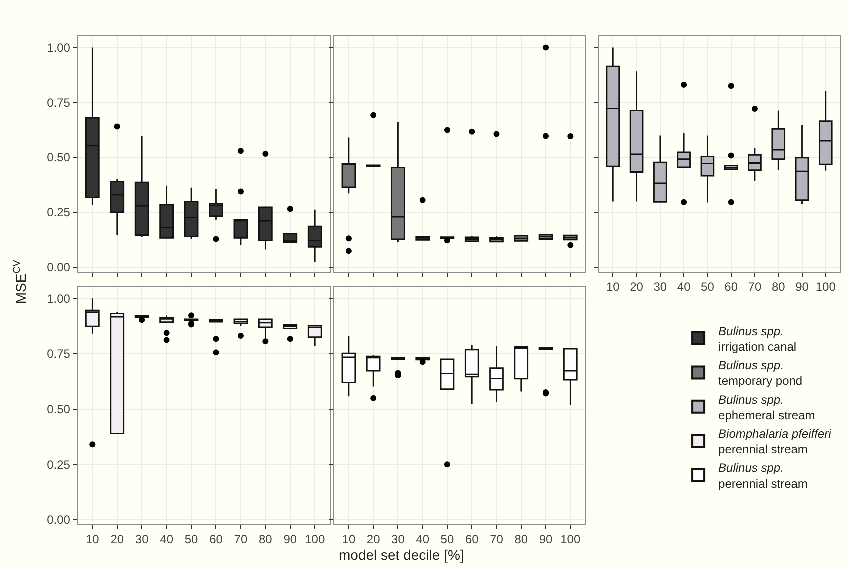 The image size is (846, 568). What do you see at coordinates (775, 441) in the screenshot?
I see `legend-label: Biomphalaria pfeifferi perennial stream` at bounding box center [775, 441].